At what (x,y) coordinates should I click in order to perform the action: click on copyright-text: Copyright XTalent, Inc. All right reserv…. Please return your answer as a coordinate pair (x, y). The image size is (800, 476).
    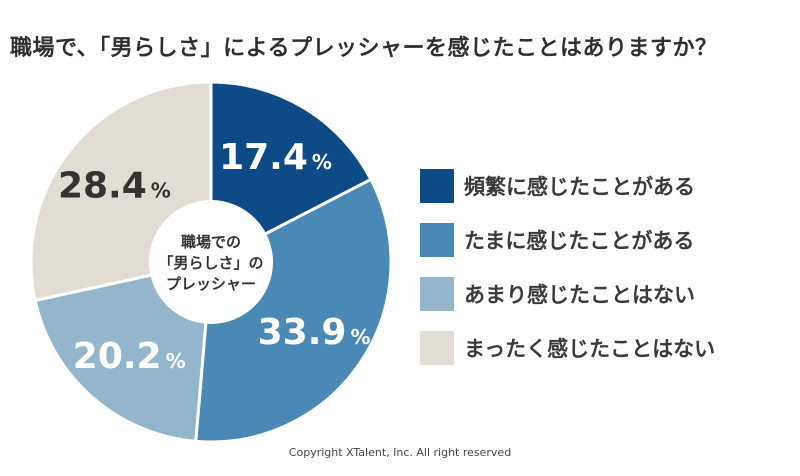
    Looking at the image, I should click on (400, 452).